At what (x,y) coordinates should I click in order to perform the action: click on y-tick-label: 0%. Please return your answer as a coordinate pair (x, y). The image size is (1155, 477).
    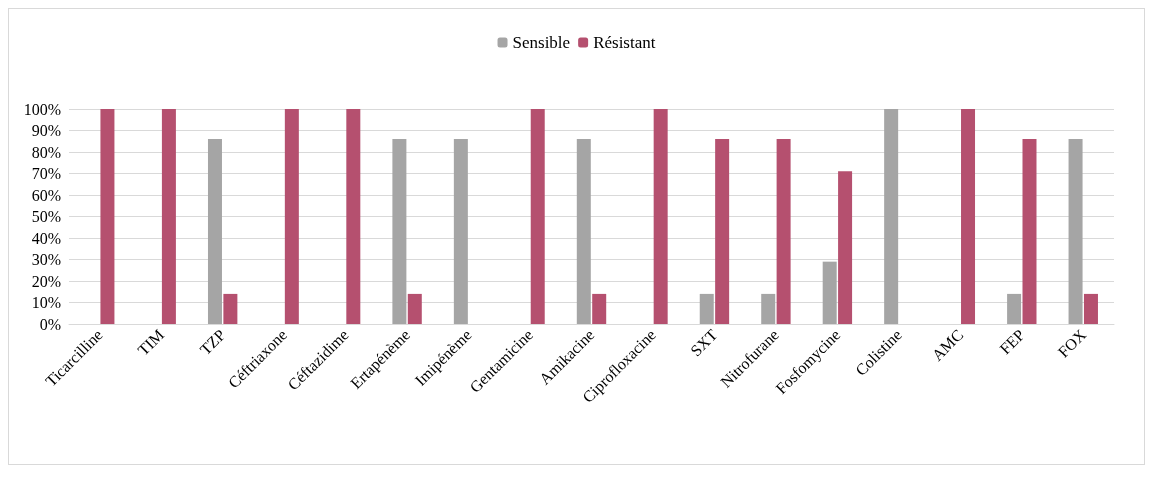
    Looking at the image, I should click on (50, 324).